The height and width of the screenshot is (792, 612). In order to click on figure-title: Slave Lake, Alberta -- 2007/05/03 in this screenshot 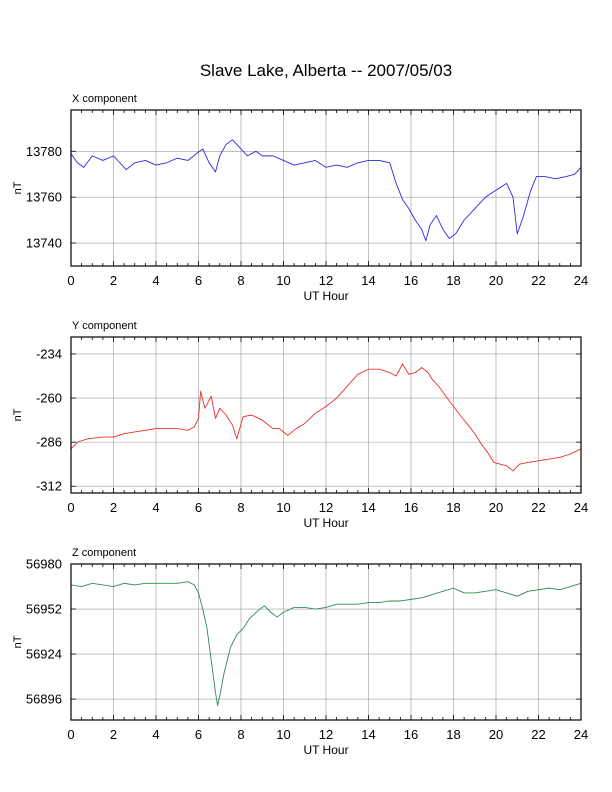, I will do `click(326, 70)`.